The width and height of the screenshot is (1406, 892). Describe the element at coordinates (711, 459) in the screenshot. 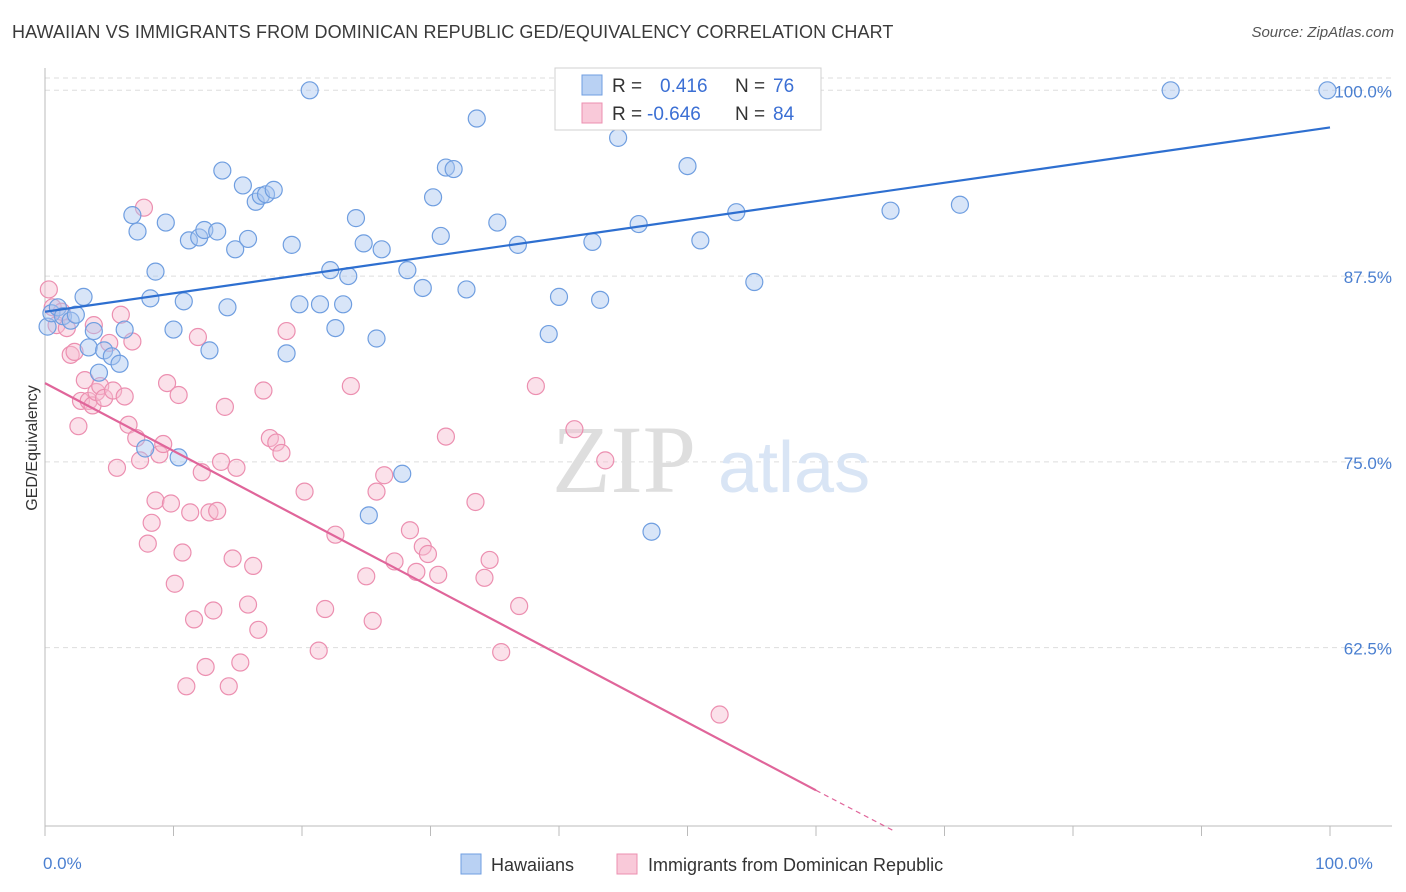

I see `watermark: ZIP atlas` at that location.